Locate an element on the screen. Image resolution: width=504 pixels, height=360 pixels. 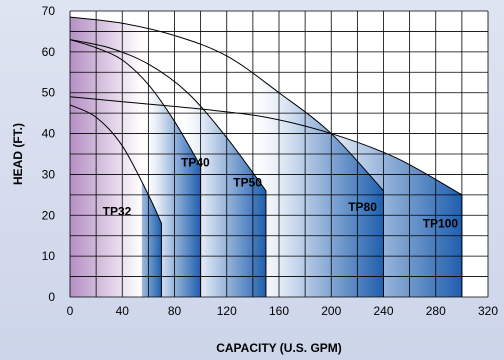
y-tick-label: 40 is located at coordinates (49, 134).